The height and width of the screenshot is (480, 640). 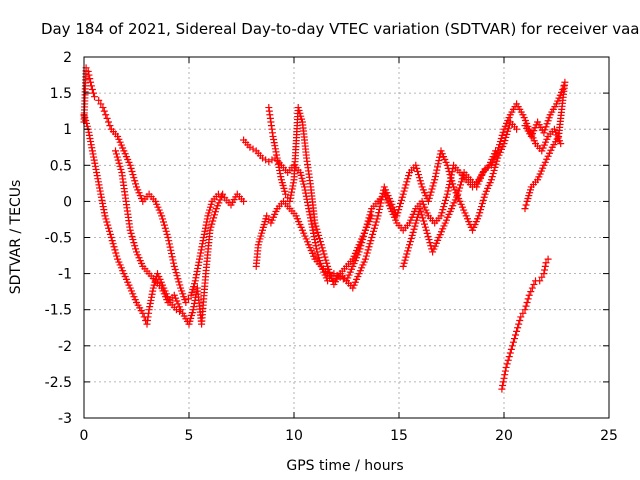 I want to click on y-tick-label: -1.5, so click(x=58, y=311).